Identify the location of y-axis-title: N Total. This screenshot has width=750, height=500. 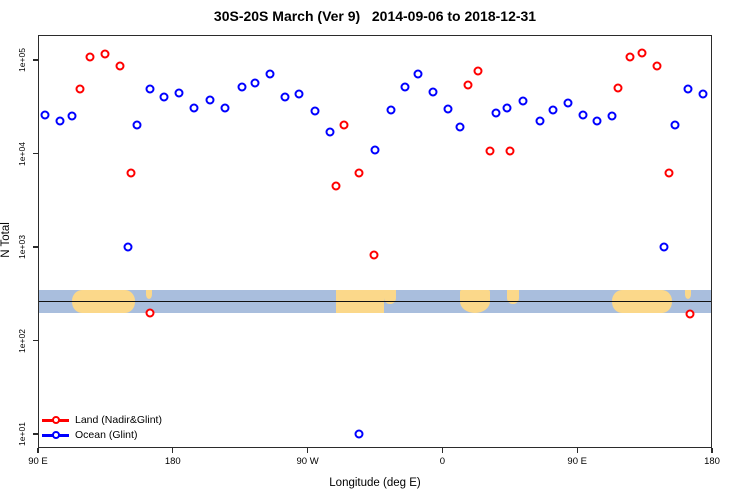
(6, 240).